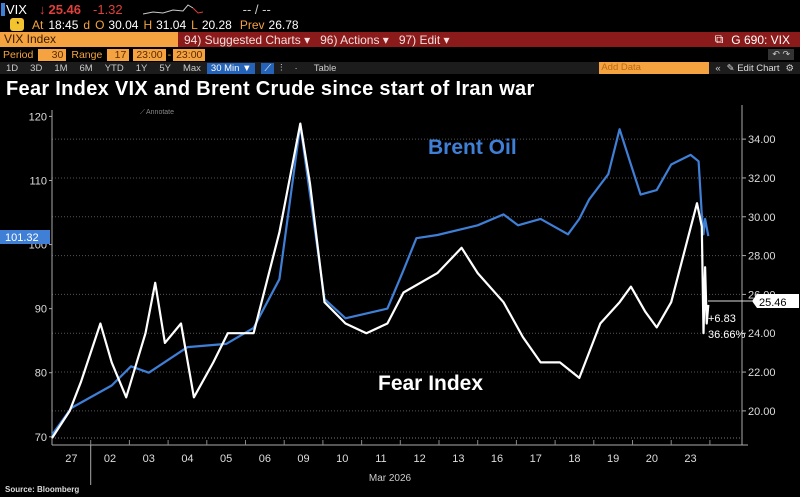 Image resolution: width=800 pixels, height=497 pixels. Describe the element at coordinates (296, 68) in the screenshot. I see `more-icon: ·` at that location.